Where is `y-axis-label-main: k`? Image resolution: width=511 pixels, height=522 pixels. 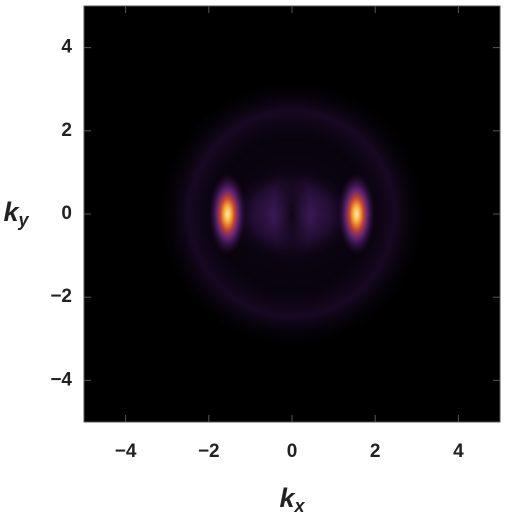 y-axis-label-main: k is located at coordinates (11, 212).